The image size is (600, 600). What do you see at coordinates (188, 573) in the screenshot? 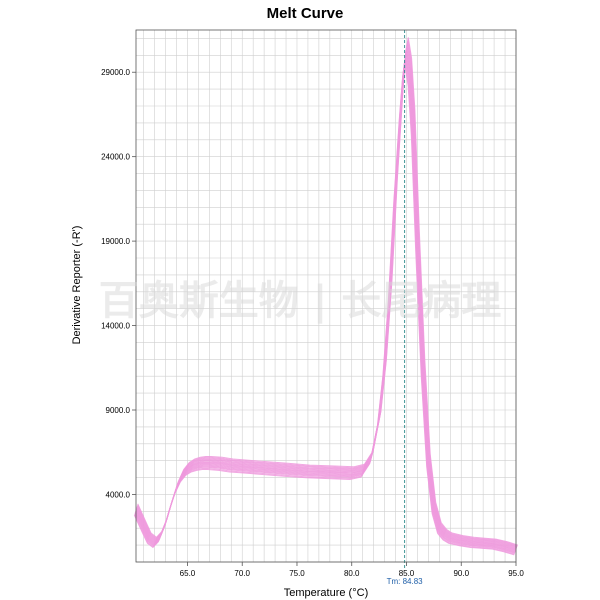
I see `x-tick-label: 65.0` at bounding box center [188, 573].